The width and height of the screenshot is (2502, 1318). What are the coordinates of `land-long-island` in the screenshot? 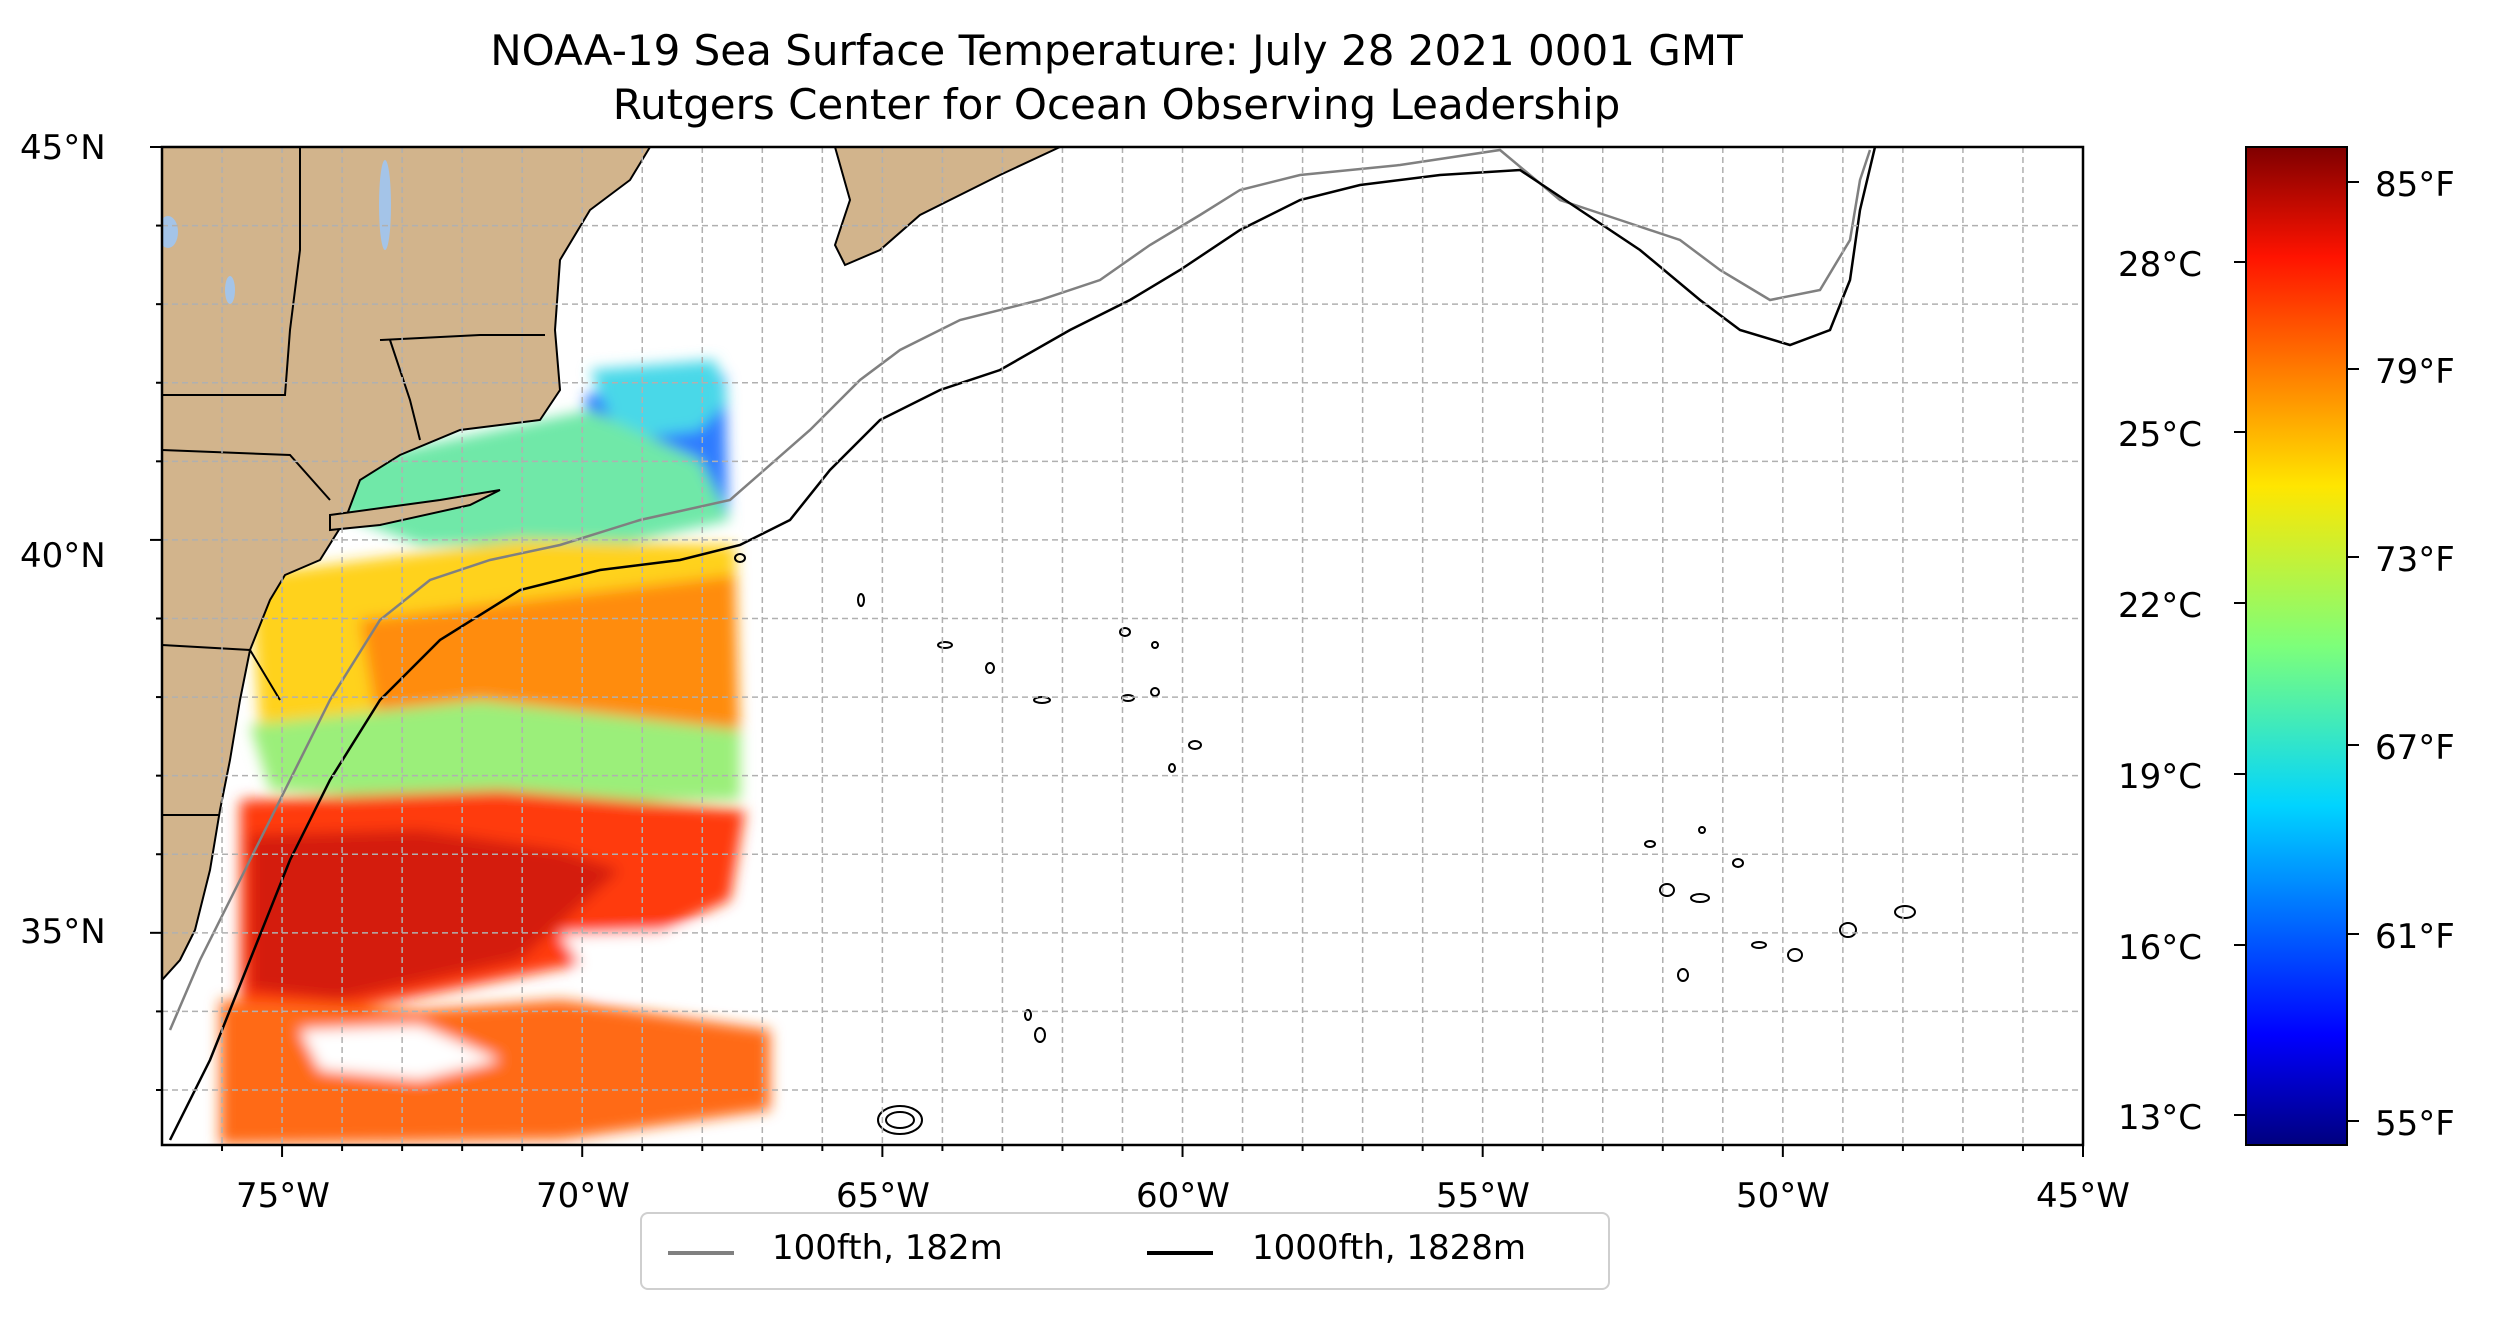 It's located at (415, 510).